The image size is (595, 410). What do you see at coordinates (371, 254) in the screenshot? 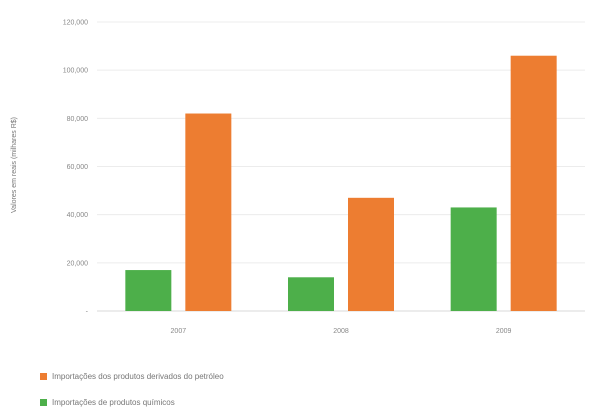
I see `bar-petroleum-2008` at bounding box center [371, 254].